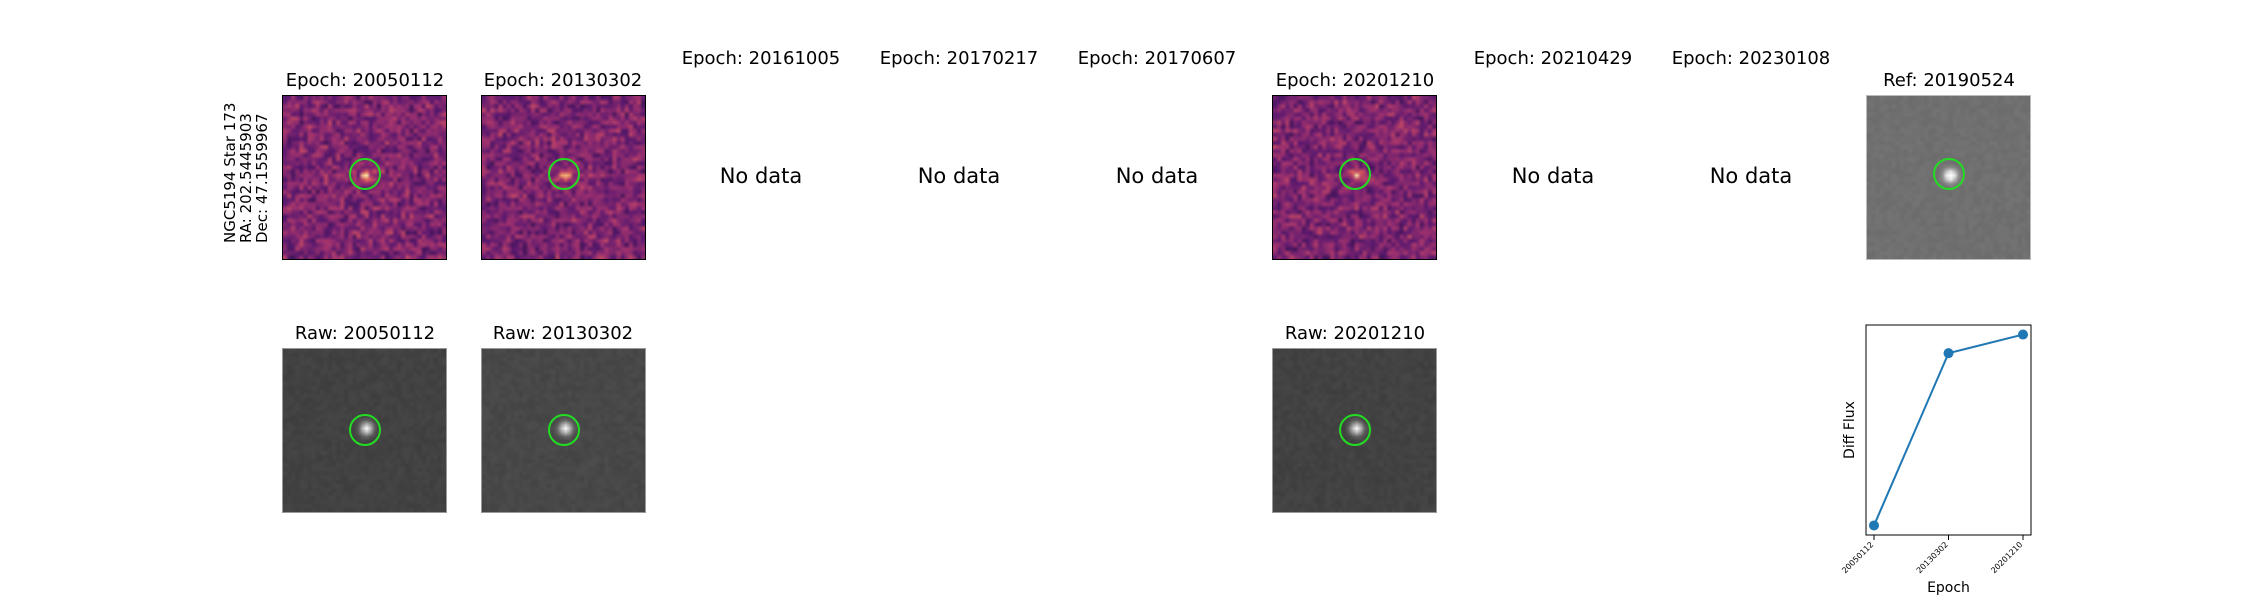 This screenshot has width=2250, height=600. What do you see at coordinates (959, 176) in the screenshot?
I see `no-data-label-4: No data` at bounding box center [959, 176].